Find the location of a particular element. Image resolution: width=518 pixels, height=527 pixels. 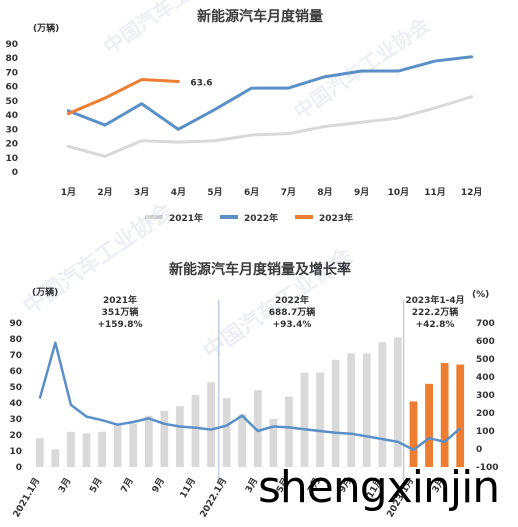

left-y-tick-label: 30 is located at coordinates (15, 420).